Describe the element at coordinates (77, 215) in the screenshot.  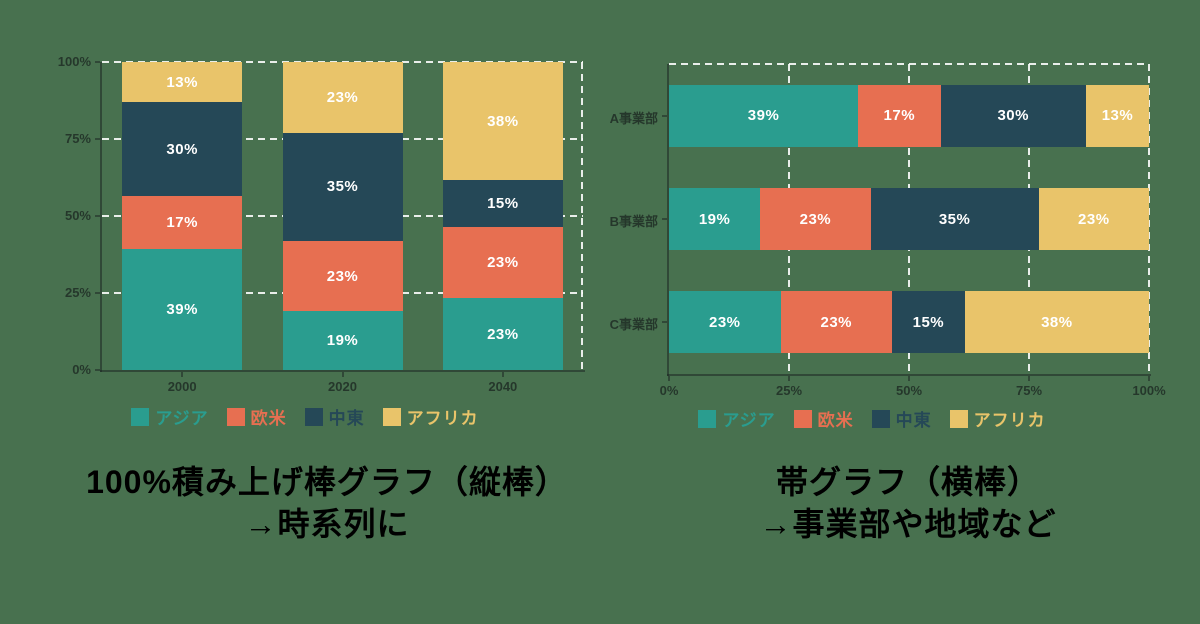
I see `y-tick-label: 50%` at that location.